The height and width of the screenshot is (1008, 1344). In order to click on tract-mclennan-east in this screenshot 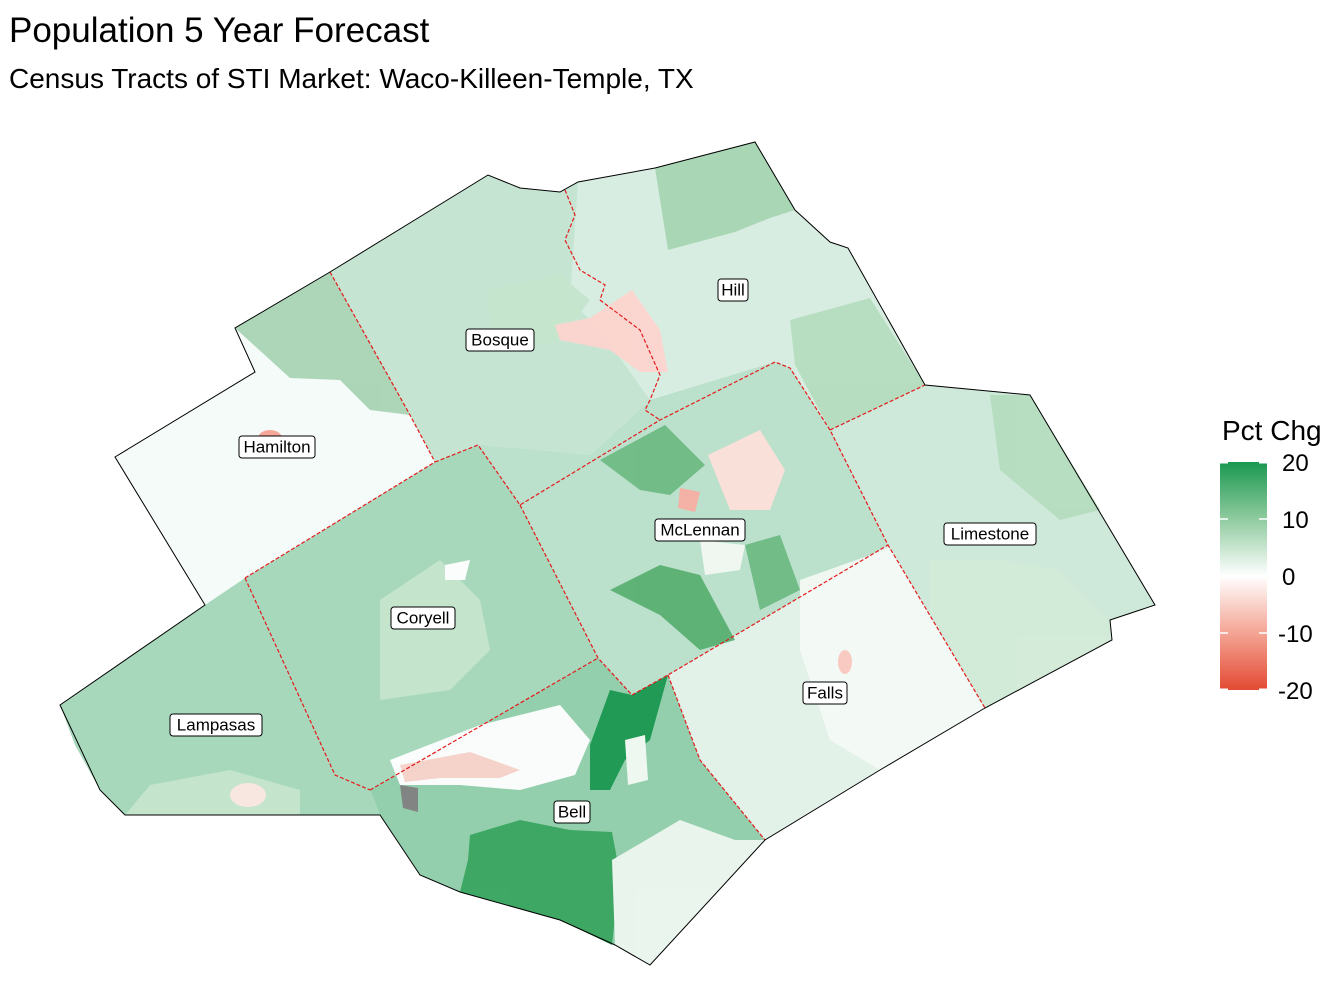, I will do `click(772, 572)`.